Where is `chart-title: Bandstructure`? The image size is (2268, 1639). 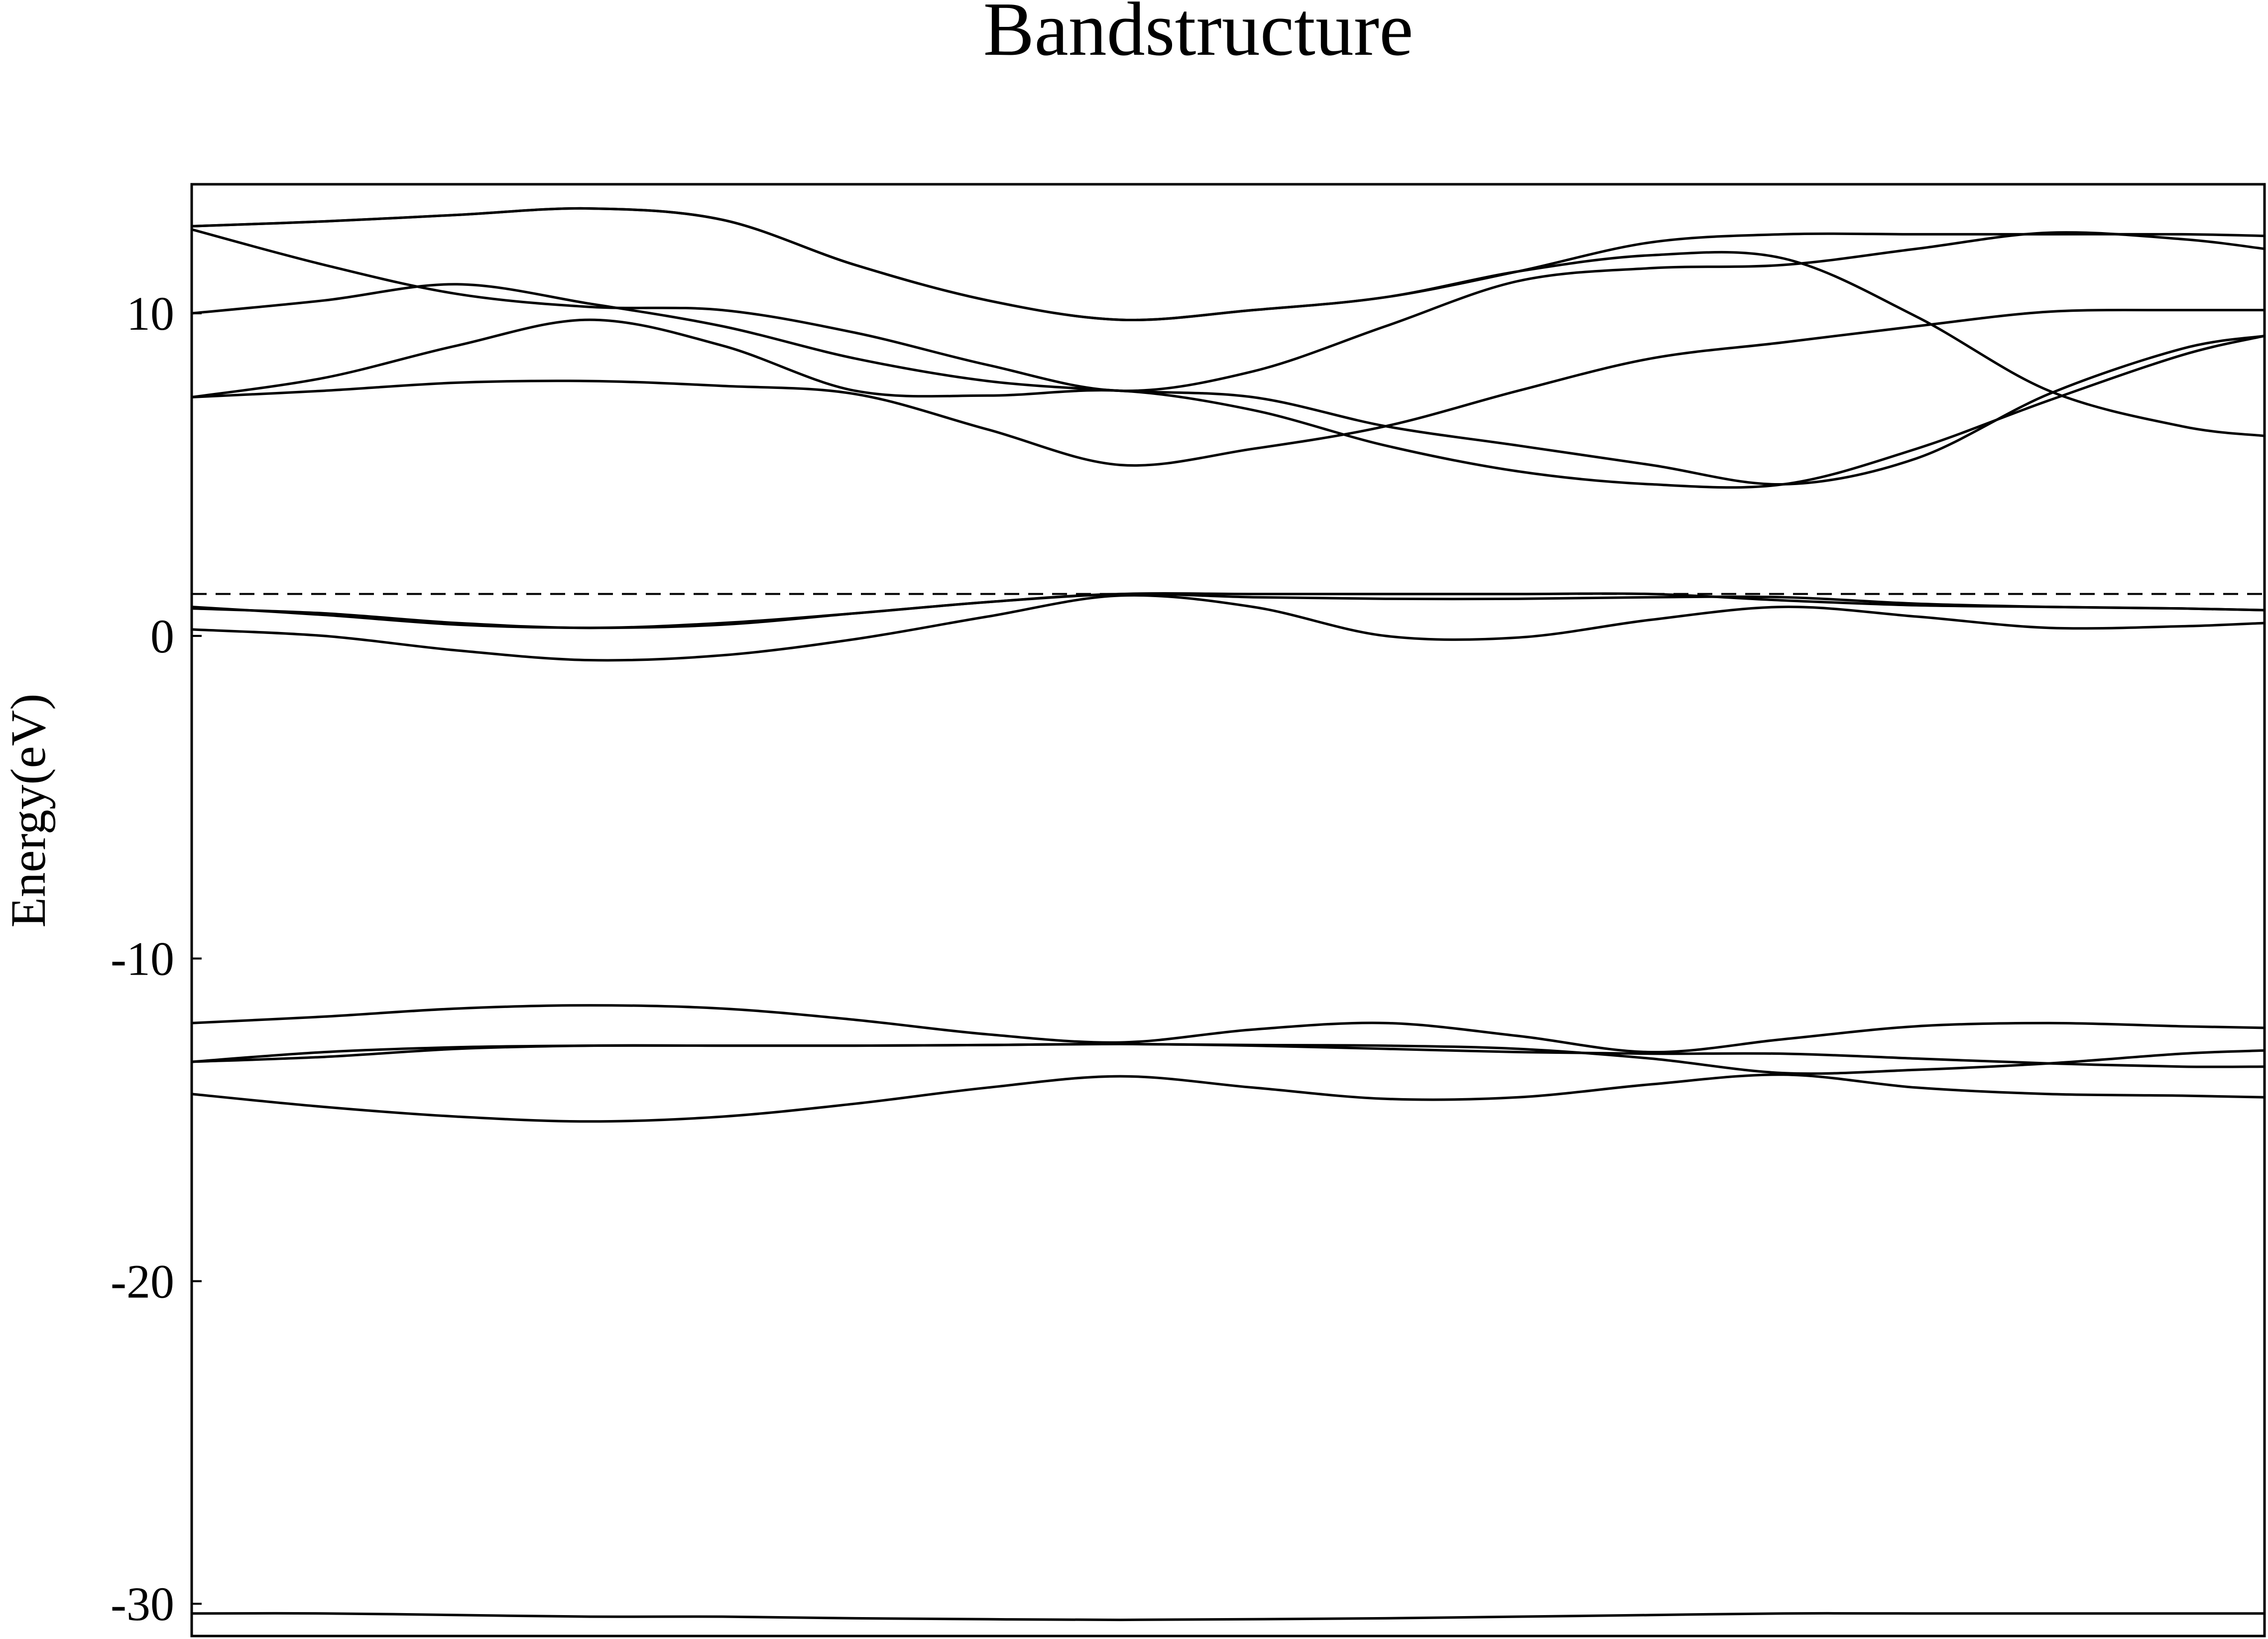 chart-title: Bandstructure is located at coordinates (1198, 36).